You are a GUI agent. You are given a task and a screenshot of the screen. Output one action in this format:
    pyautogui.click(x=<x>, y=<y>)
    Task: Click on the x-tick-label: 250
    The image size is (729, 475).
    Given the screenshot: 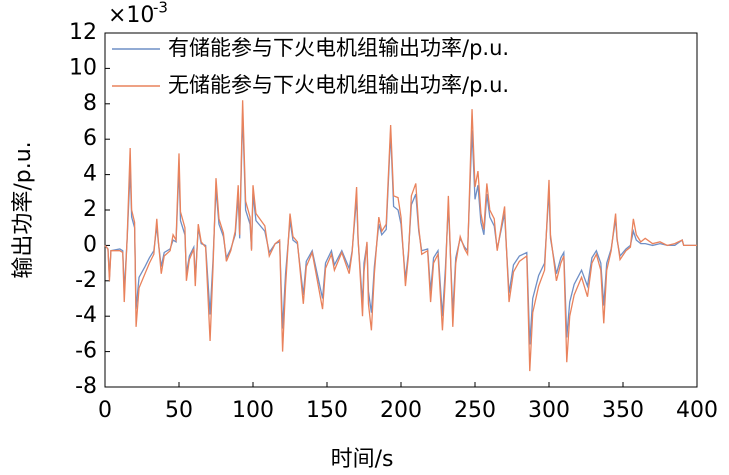 What is the action you would take?
    pyautogui.click(x=475, y=410)
    